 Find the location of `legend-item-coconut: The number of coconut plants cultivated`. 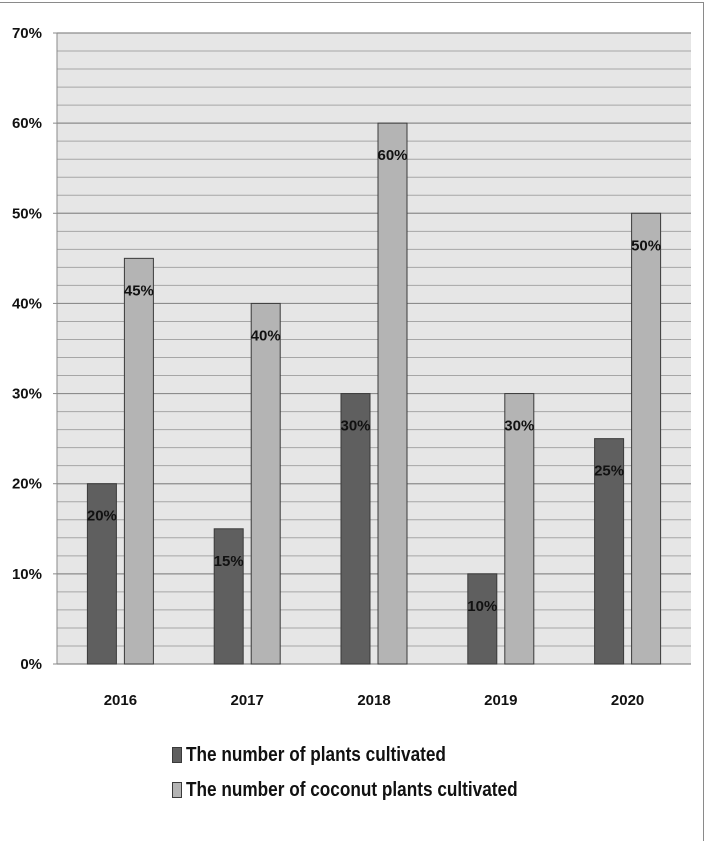

legend-item-coconut: The number of coconut plants cultivated is located at coordinates (372, 790).